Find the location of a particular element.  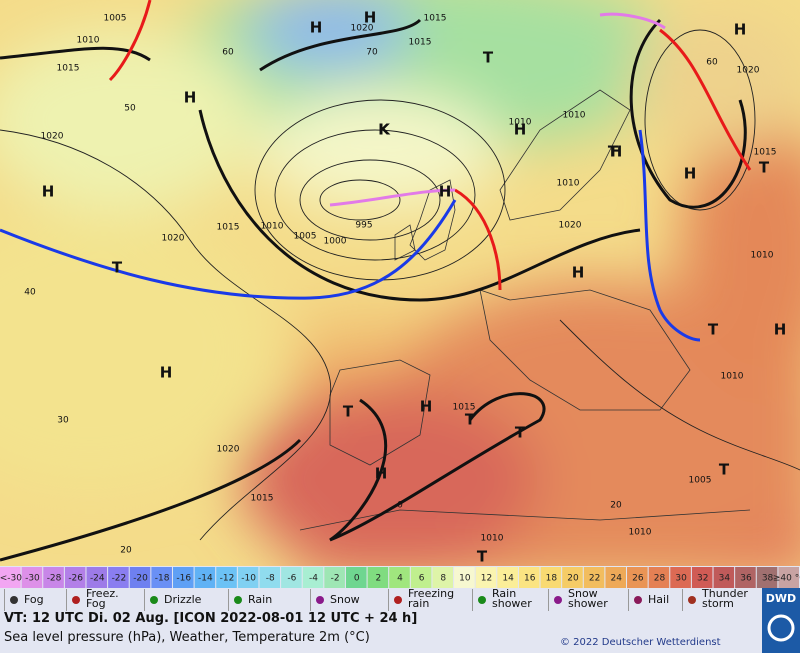

dwd-logo-emblem is located at coordinates (781, 628).